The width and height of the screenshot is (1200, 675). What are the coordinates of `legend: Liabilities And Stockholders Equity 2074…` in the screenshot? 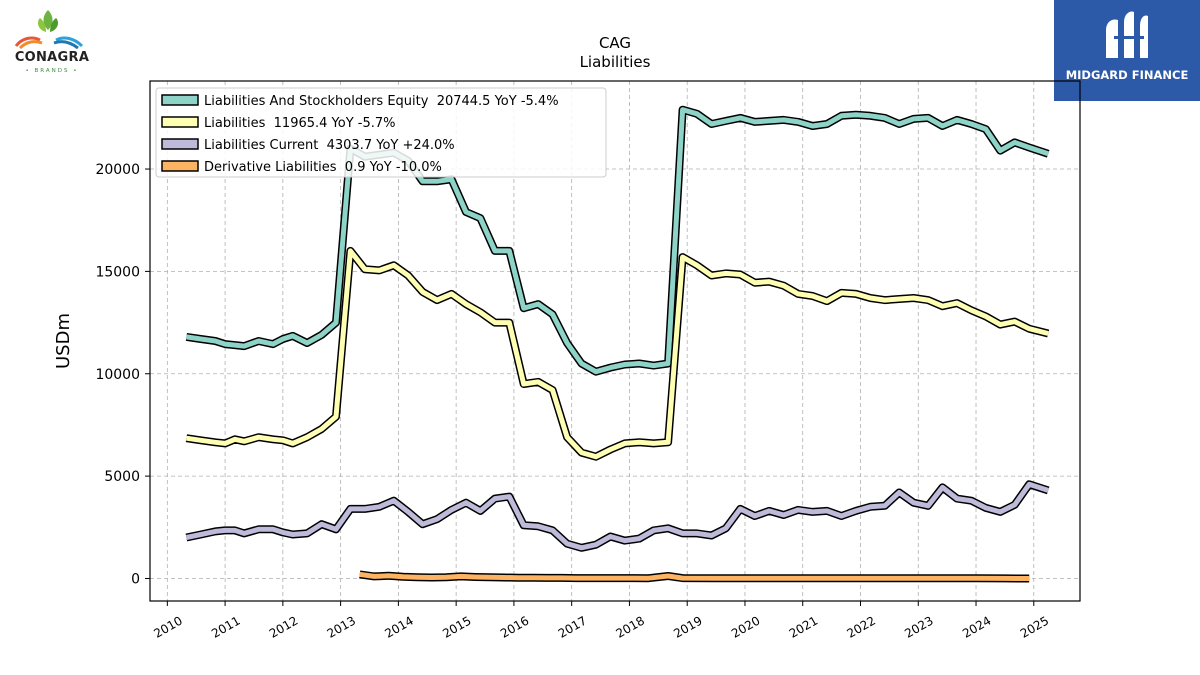 It's located at (381, 132).